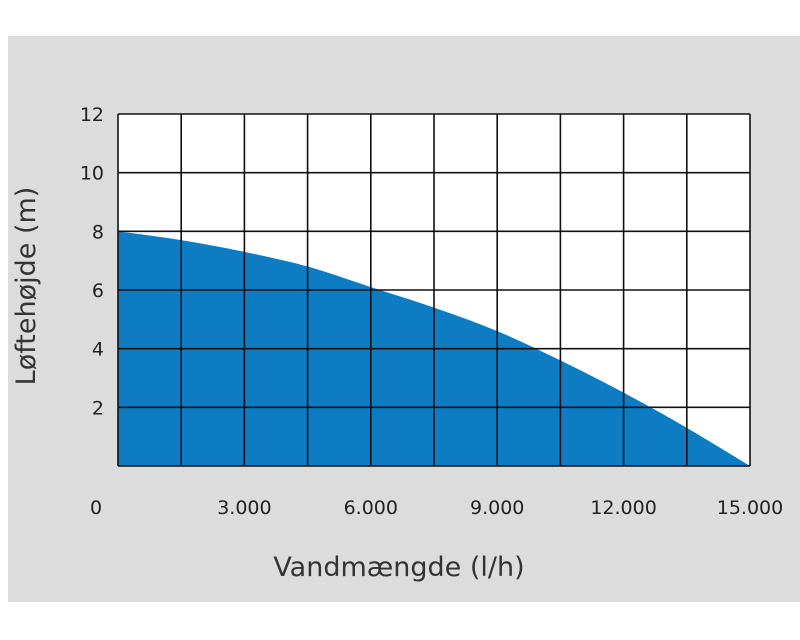 The width and height of the screenshot is (800, 640). Describe the element at coordinates (92, 115) in the screenshot. I see `y-tick-label: 12` at that location.